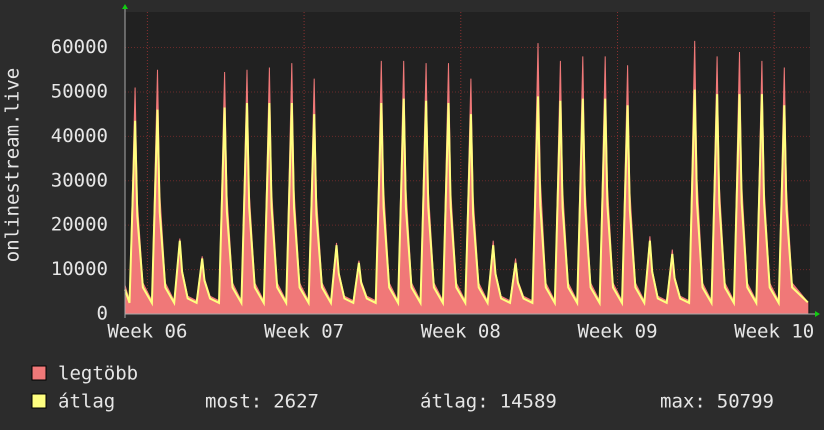  I want to click on y-tick-label: 40000, so click(79, 136).